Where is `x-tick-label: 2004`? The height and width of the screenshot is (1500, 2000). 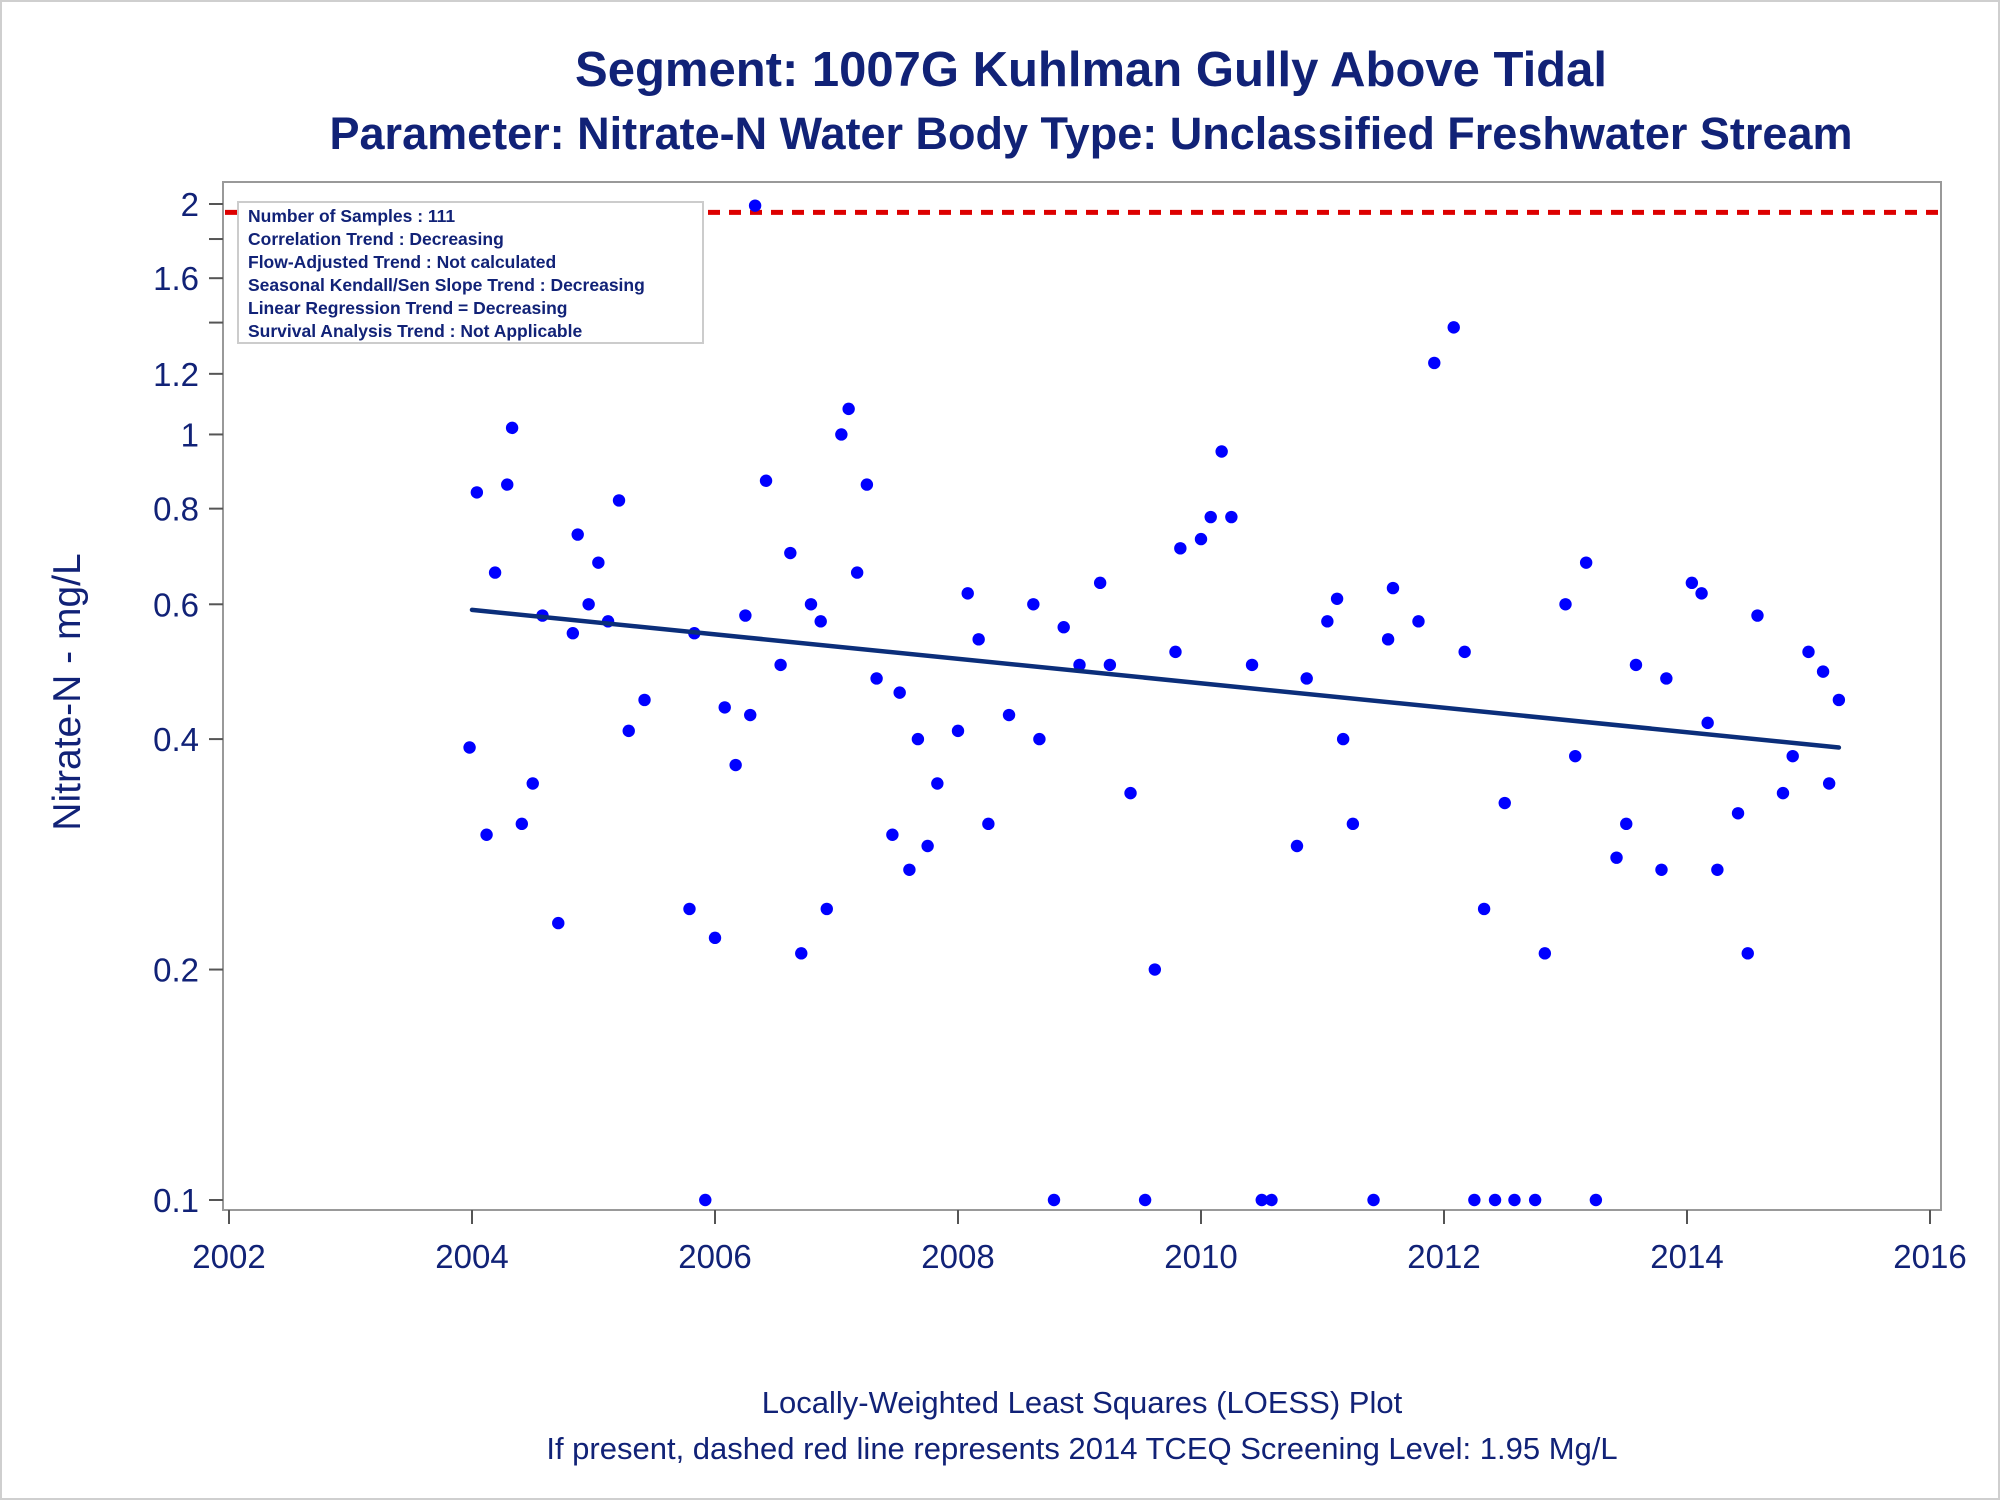
x-tick-label: 2004 is located at coordinates (471, 1256).